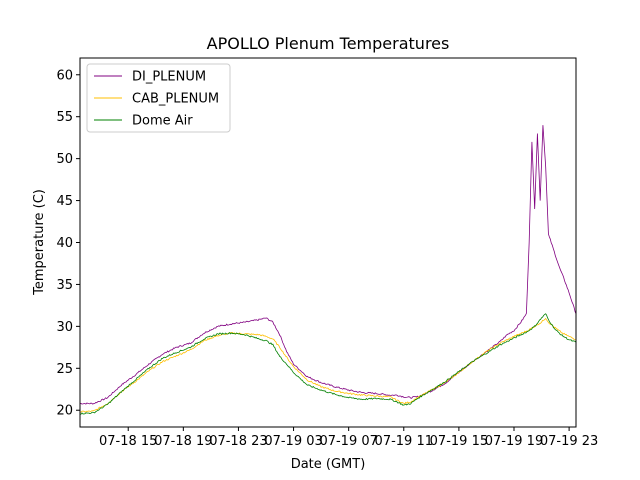 The width and height of the screenshot is (640, 480). What do you see at coordinates (459, 441) in the screenshot?
I see `x-tick-label: 07-19 15` at bounding box center [459, 441].